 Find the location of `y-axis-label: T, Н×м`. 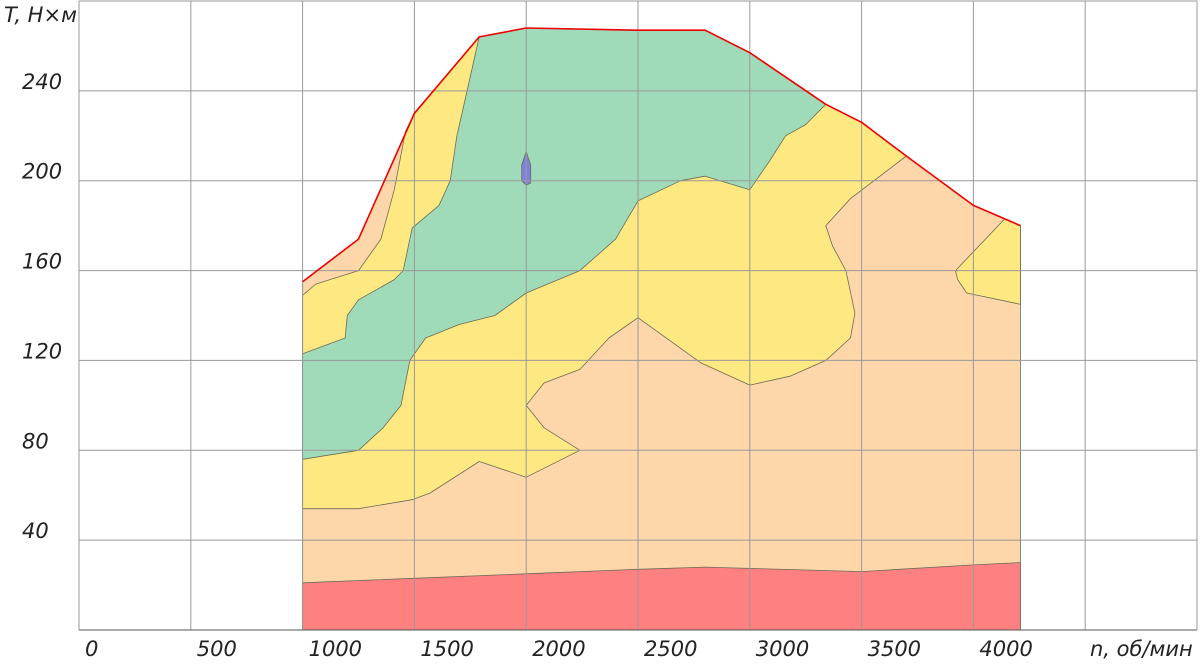

y-axis-label: T, Н×м is located at coordinates (40, 15).